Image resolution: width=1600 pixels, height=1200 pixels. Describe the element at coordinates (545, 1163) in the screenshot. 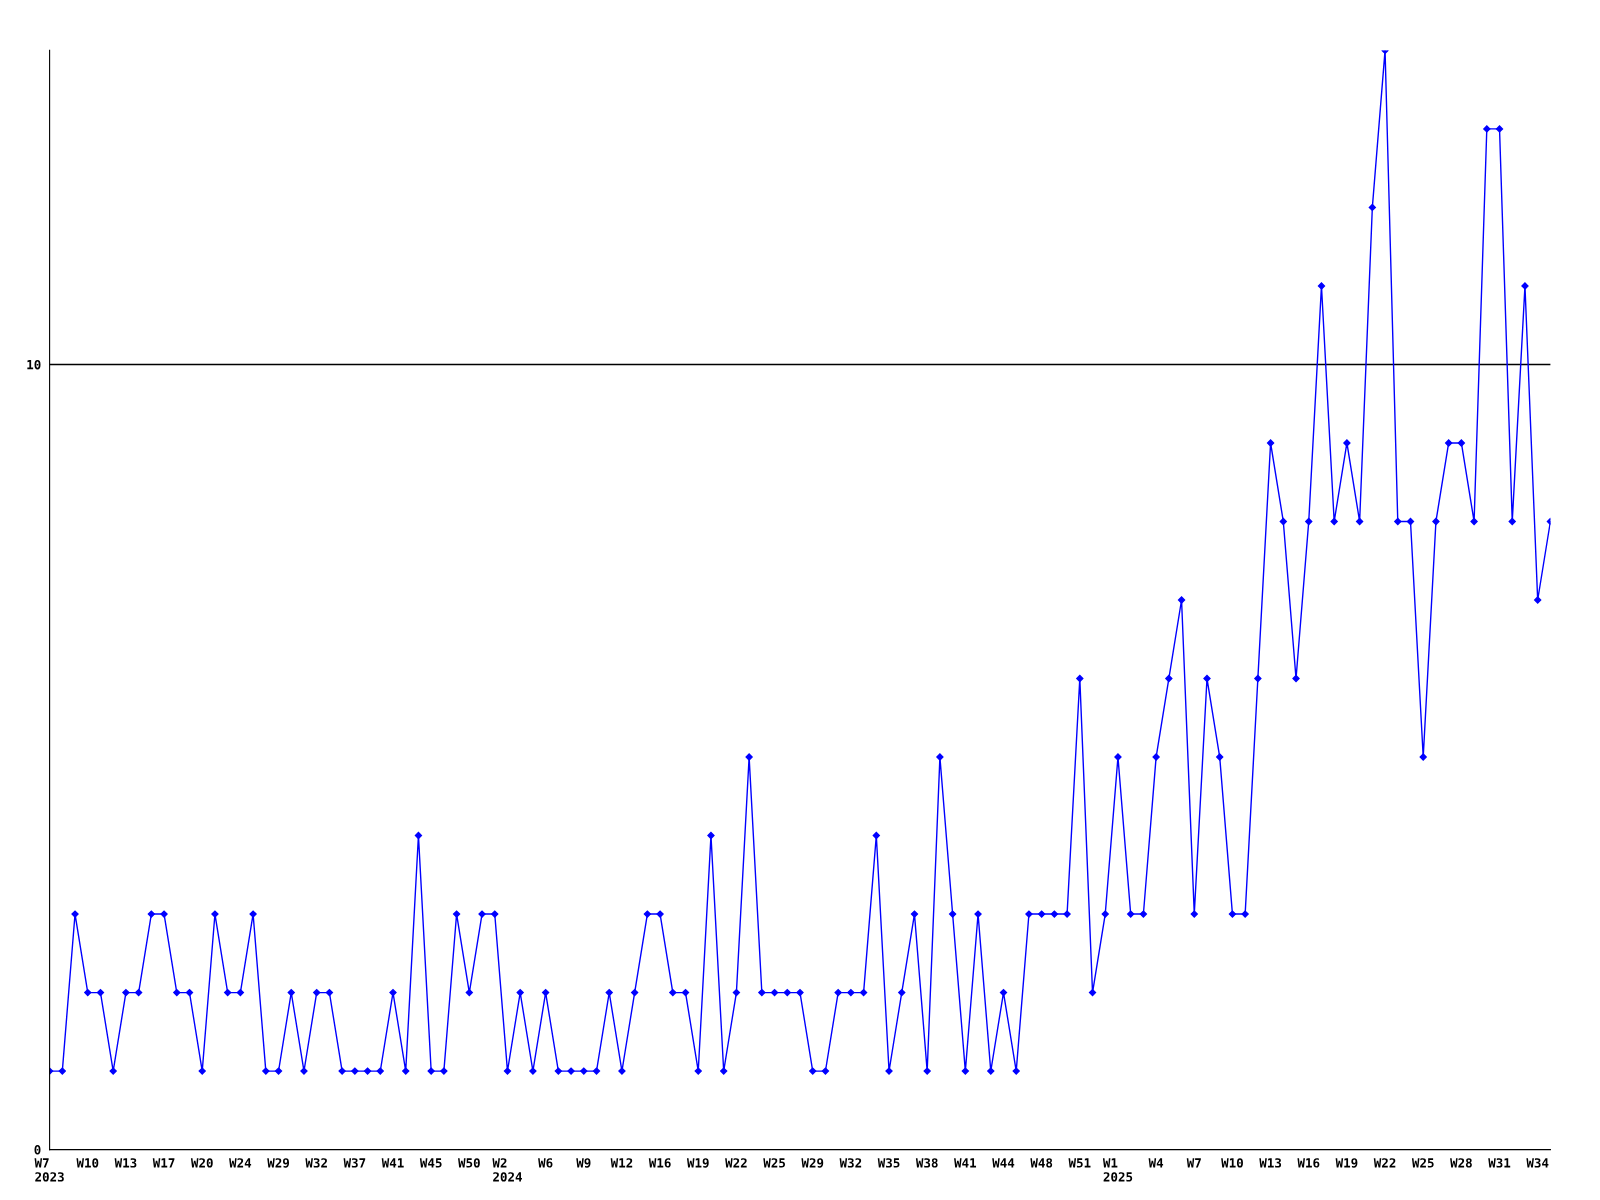

I see `x-tick-label: W6` at that location.